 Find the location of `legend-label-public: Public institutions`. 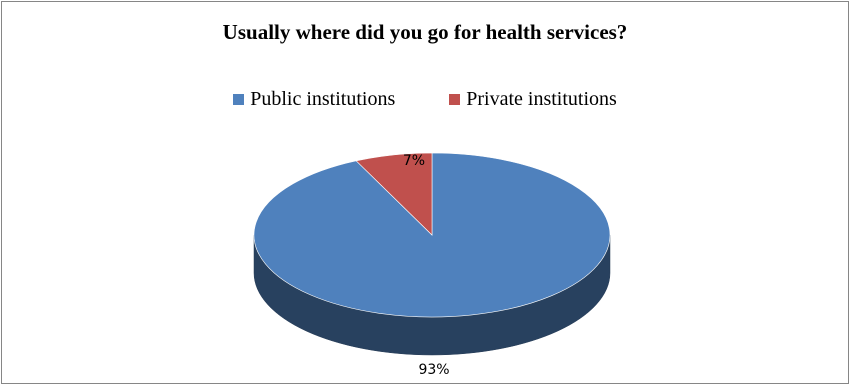

legend-label-public: Public institutions is located at coordinates (323, 99).